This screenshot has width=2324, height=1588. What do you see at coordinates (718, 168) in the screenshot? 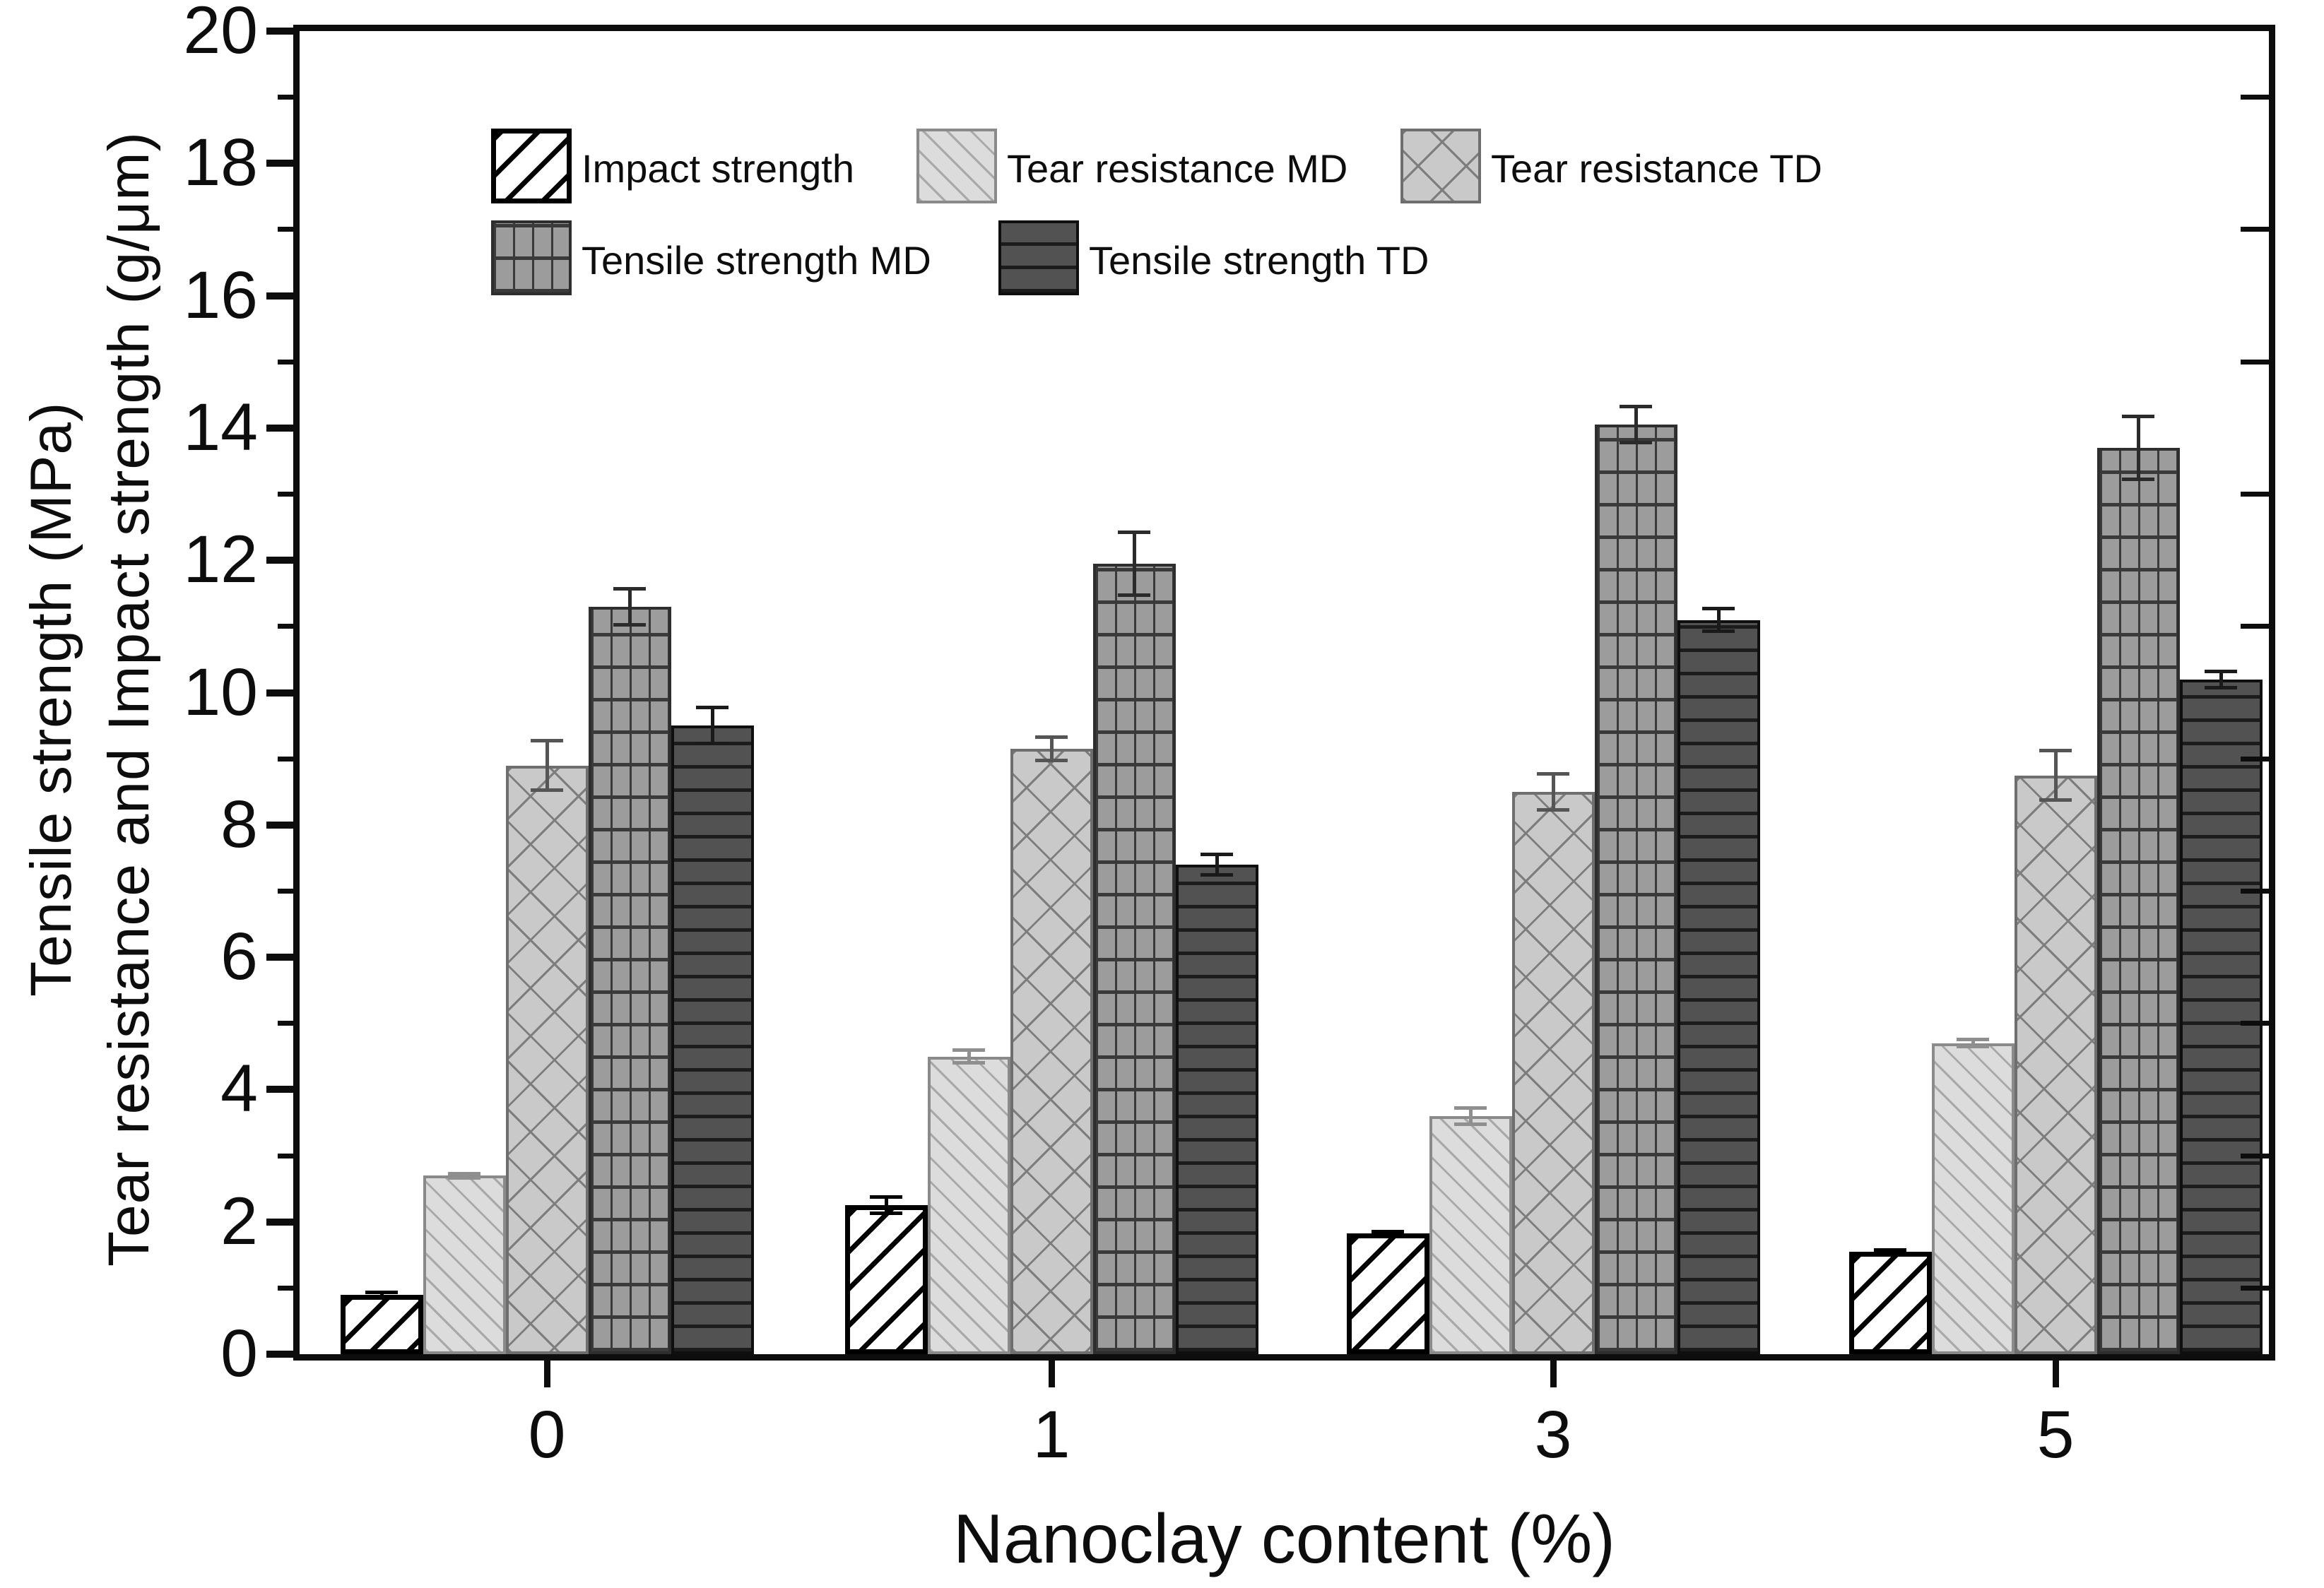
I see `legend-label: Impact strength` at bounding box center [718, 168].